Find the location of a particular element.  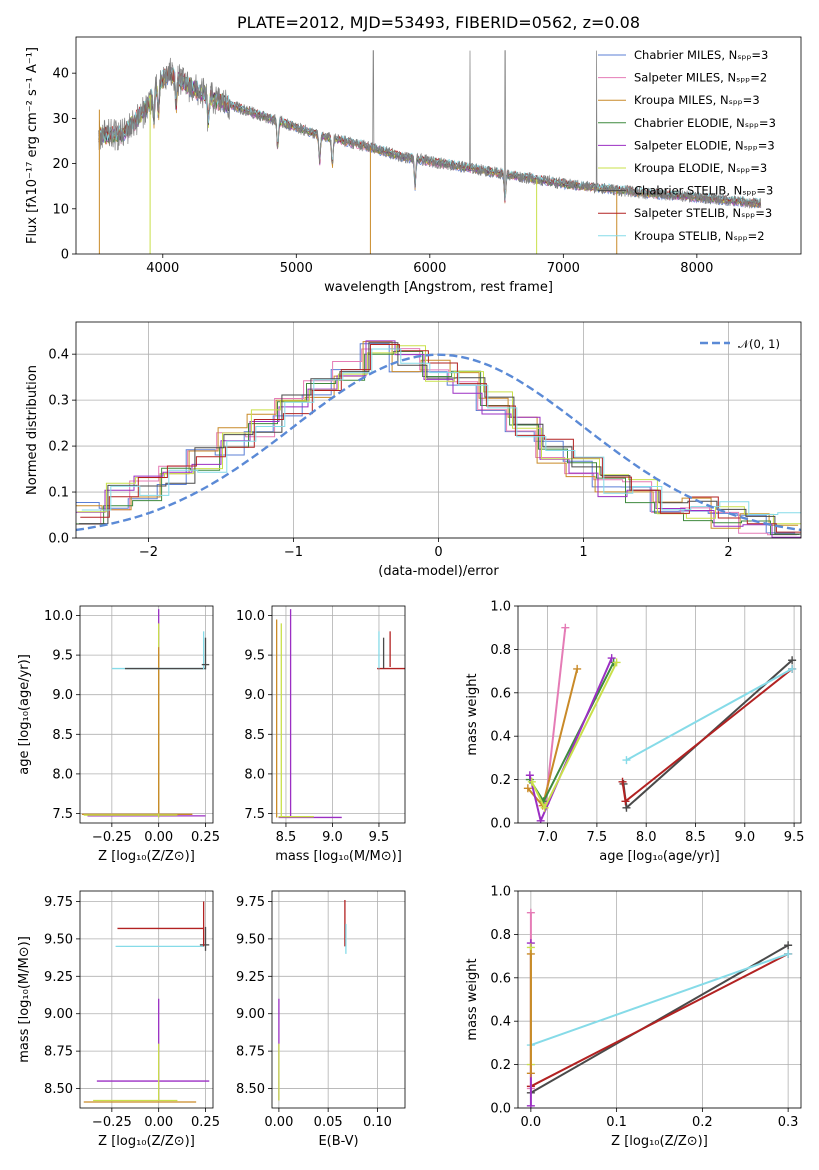

y-tick-label: 0.4 is located at coordinates (500, 1022).